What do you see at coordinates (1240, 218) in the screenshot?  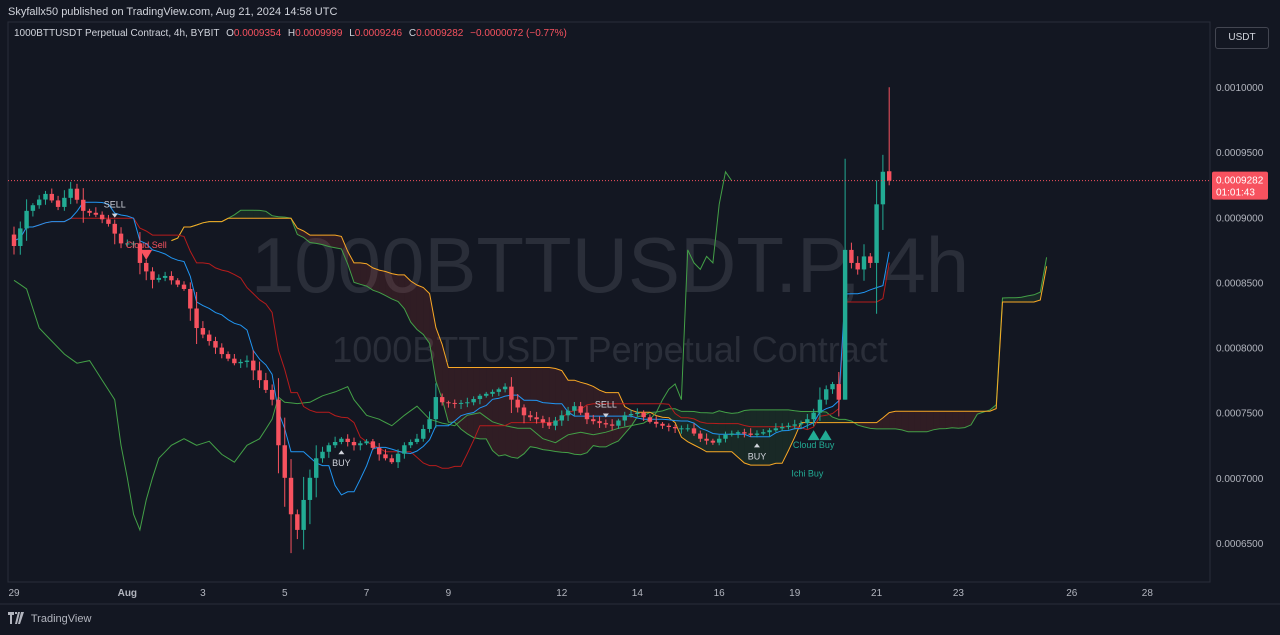 I see `y-tick-label: 0.0009000` at bounding box center [1240, 218].